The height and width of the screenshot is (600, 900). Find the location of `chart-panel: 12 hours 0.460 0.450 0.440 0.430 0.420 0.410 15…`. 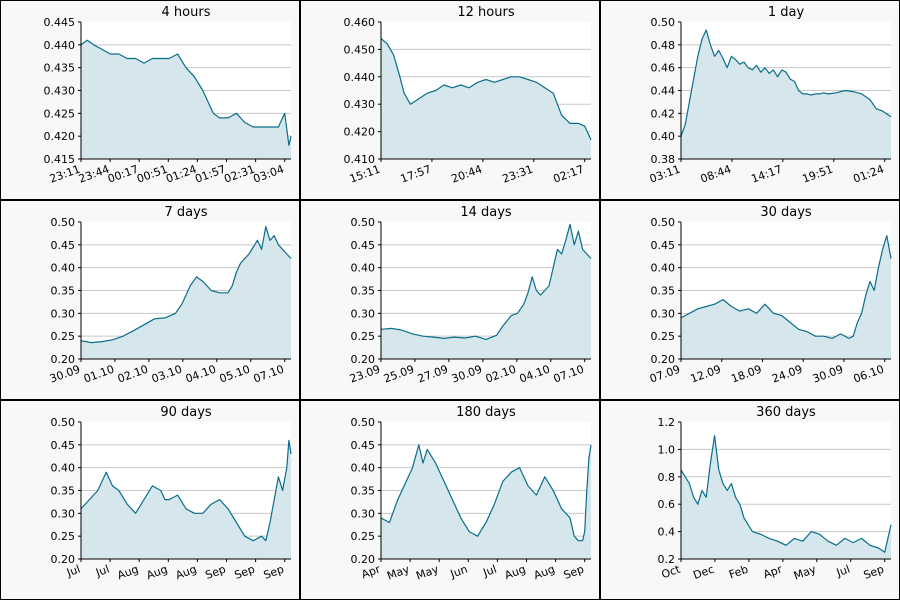

chart-panel: 12 hours 0.460 0.450 0.440 0.430 0.420 0.410 15… is located at coordinates (450, 100).